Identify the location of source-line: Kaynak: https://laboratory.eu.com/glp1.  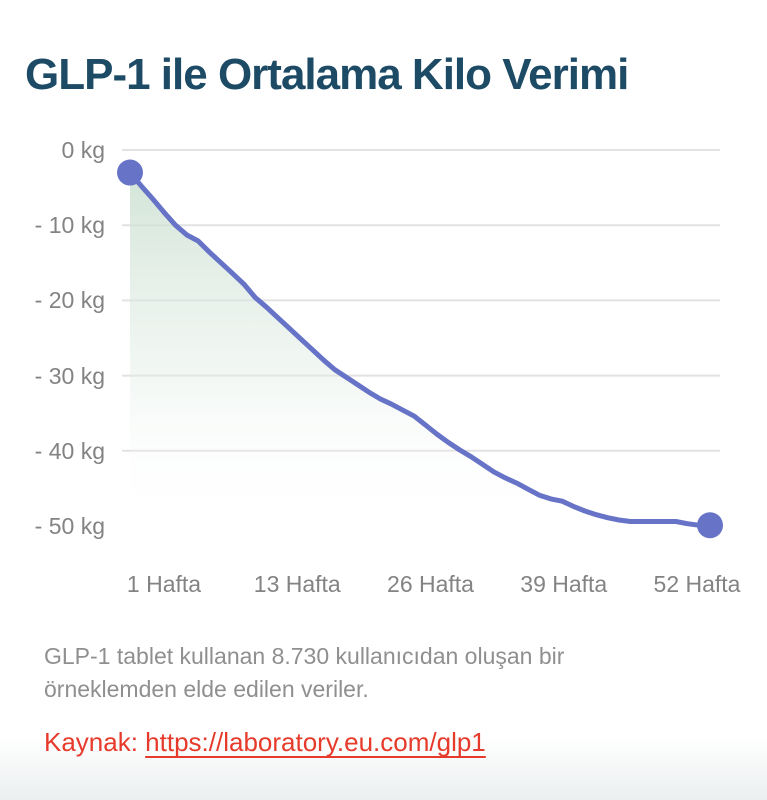
(265, 742).